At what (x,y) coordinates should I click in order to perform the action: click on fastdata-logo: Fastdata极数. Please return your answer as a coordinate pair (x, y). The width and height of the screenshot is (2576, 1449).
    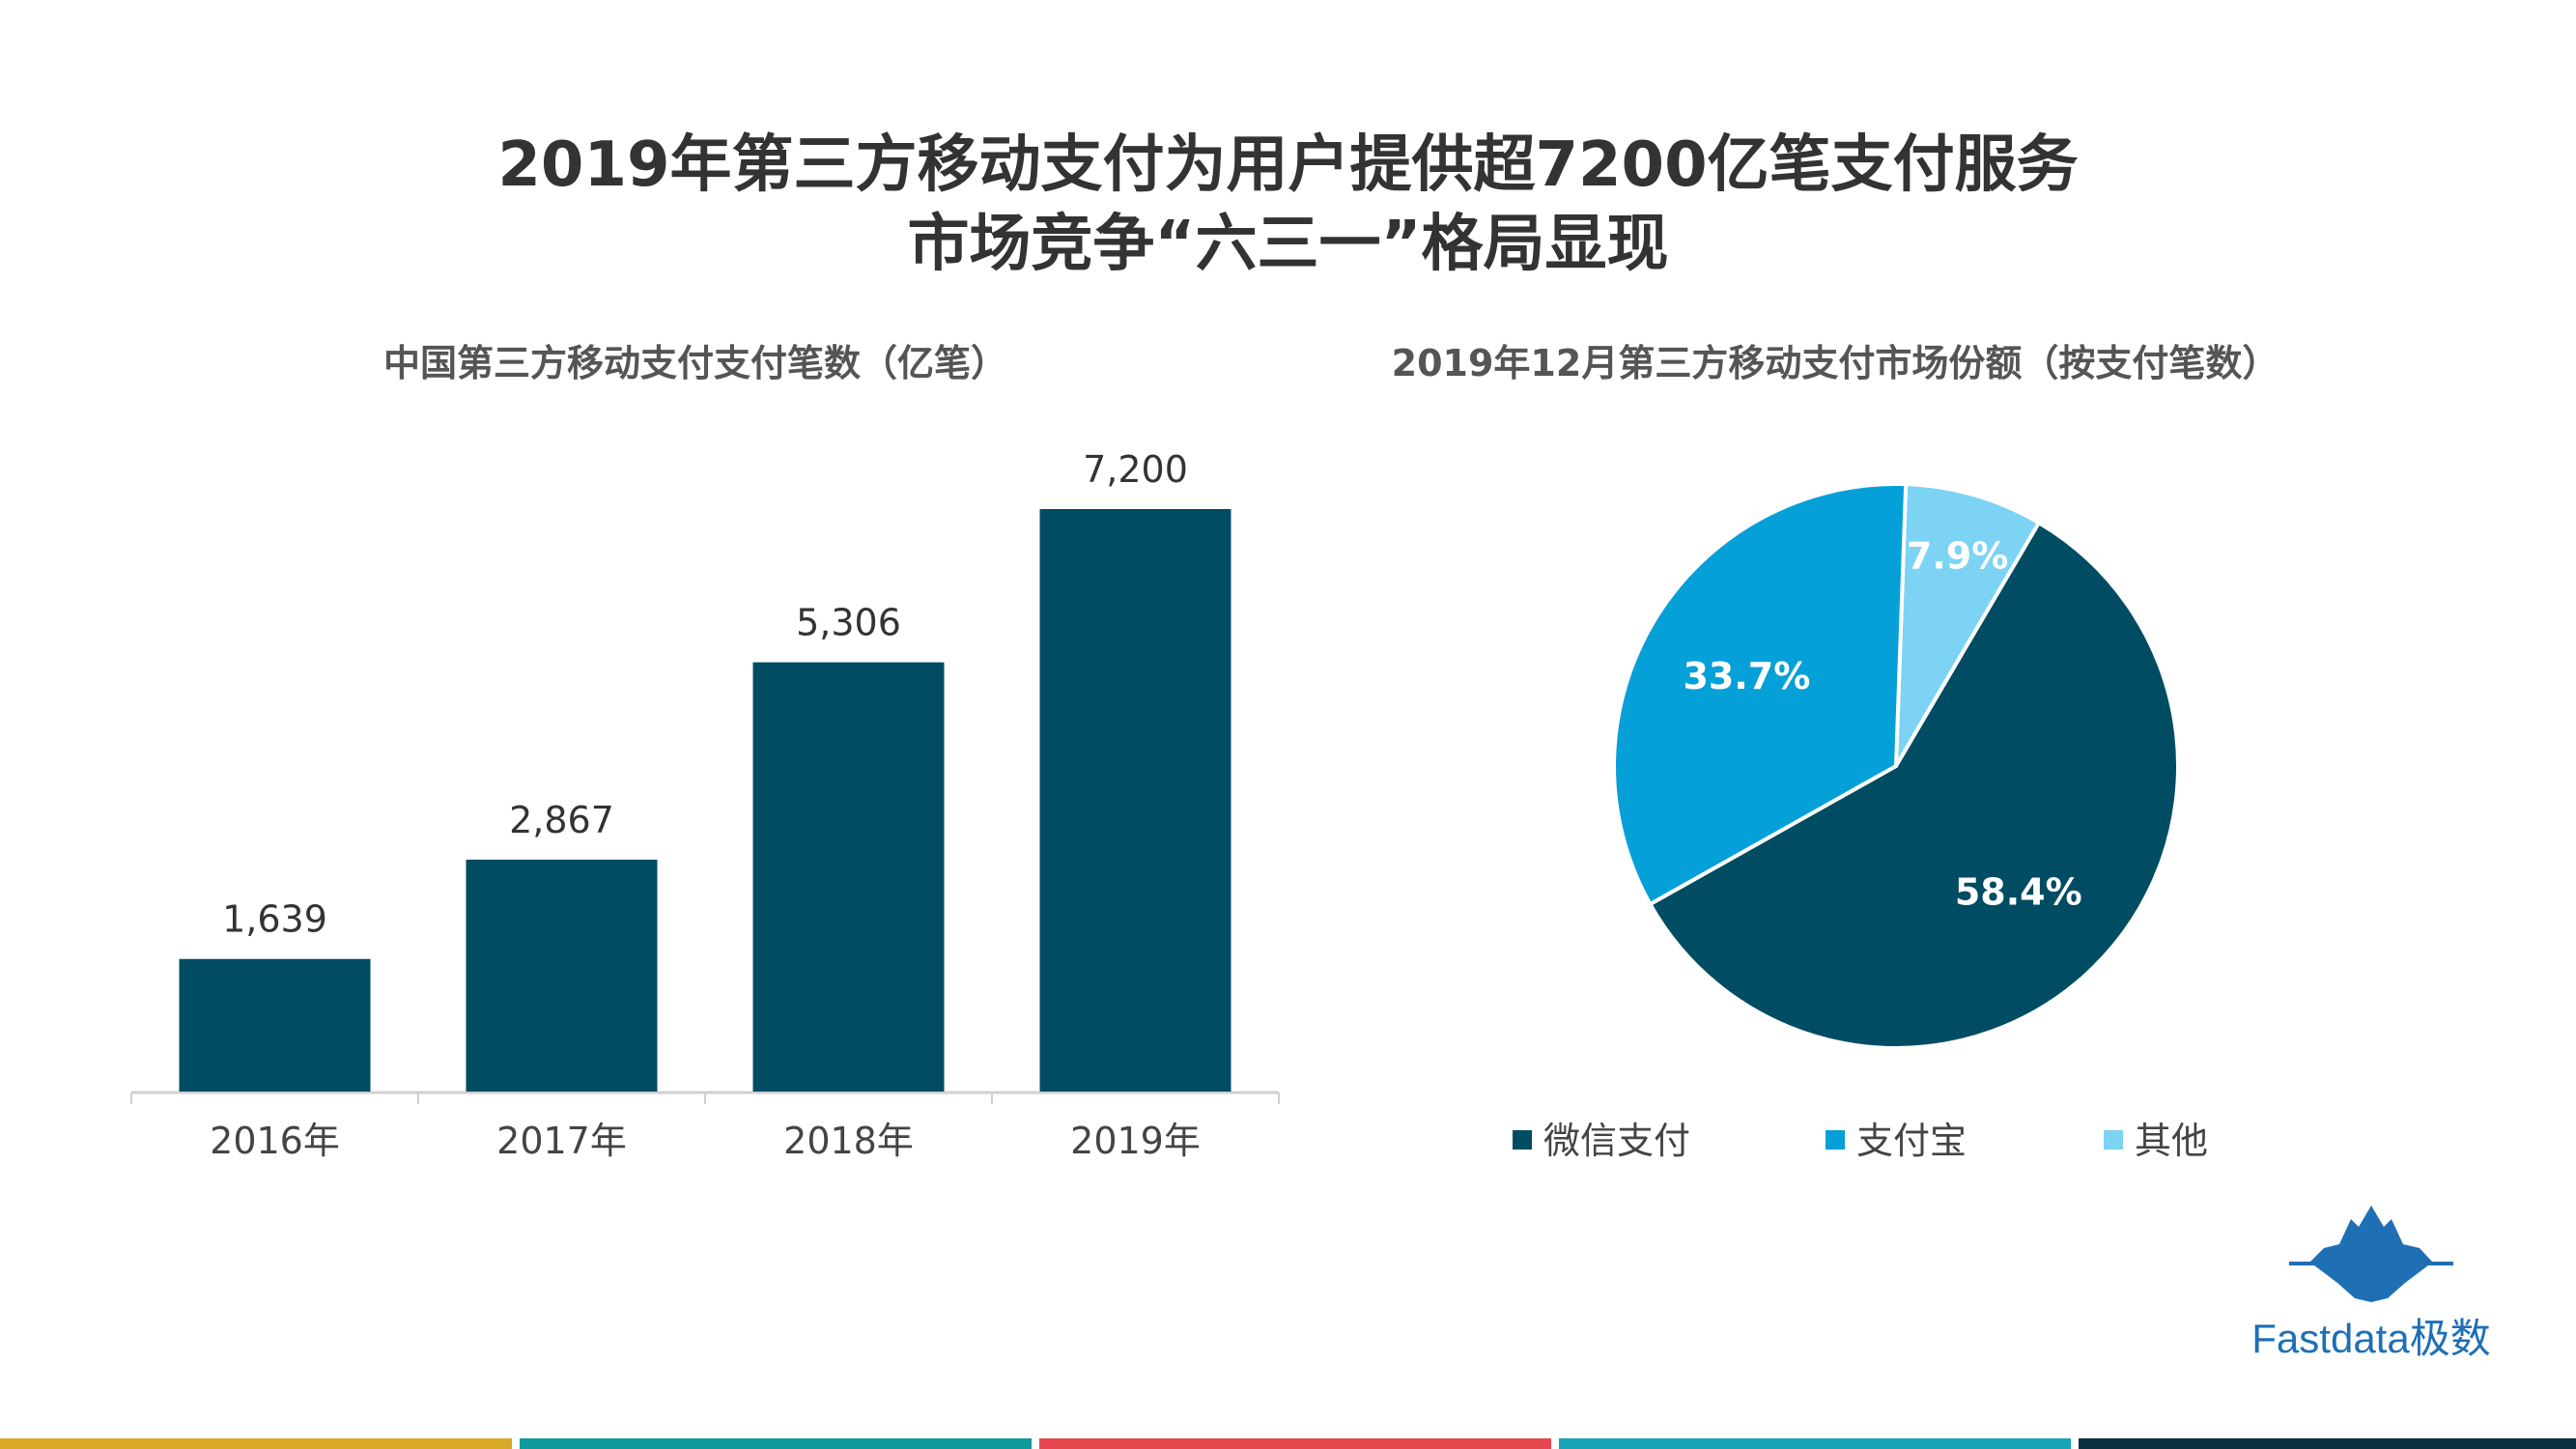
    Looking at the image, I should click on (2371, 1285).